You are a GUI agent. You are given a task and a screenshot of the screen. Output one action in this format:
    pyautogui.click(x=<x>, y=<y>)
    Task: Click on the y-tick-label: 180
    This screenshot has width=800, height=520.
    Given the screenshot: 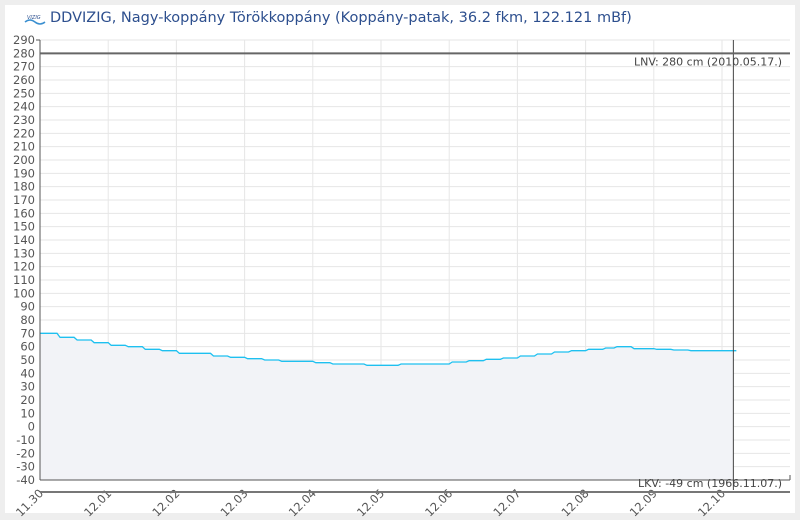 What is the action you would take?
    pyautogui.click(x=24, y=187)
    